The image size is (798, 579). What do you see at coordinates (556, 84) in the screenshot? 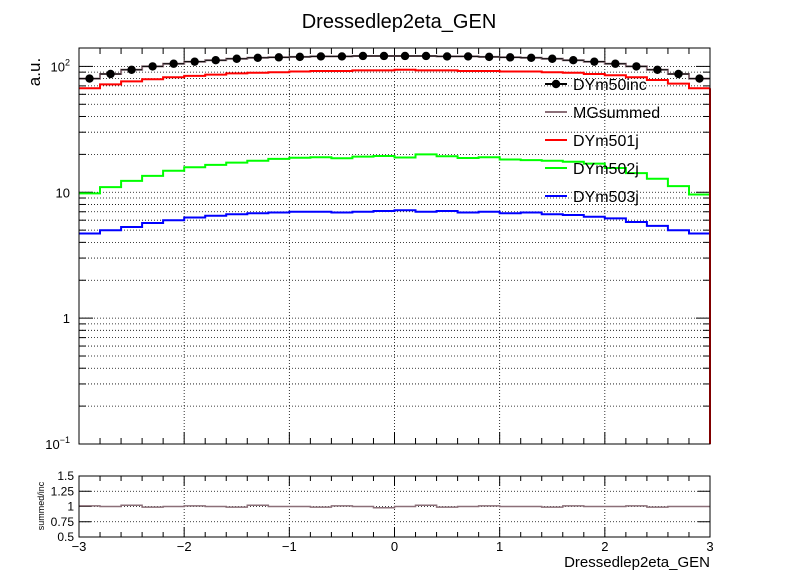
I see `legend-marker-dym50inc` at bounding box center [556, 84].